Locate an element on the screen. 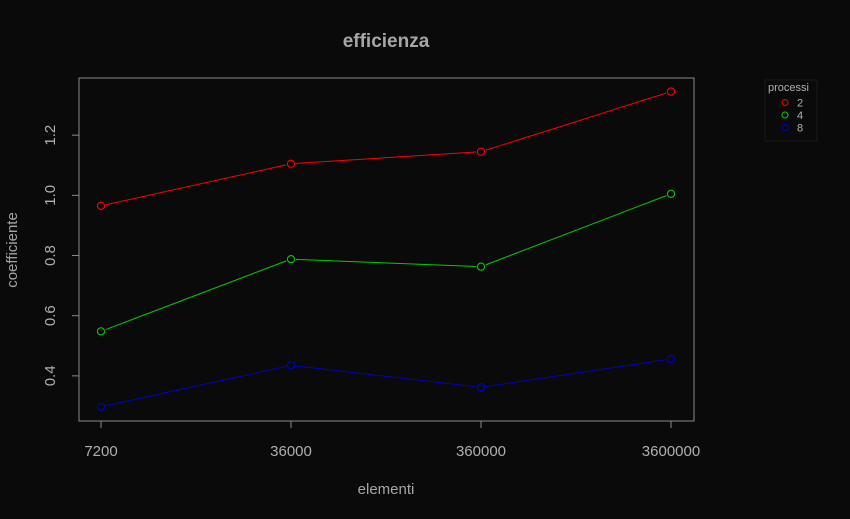  x-axis: 7200 36000 360000 3600000 is located at coordinates (392, 440).